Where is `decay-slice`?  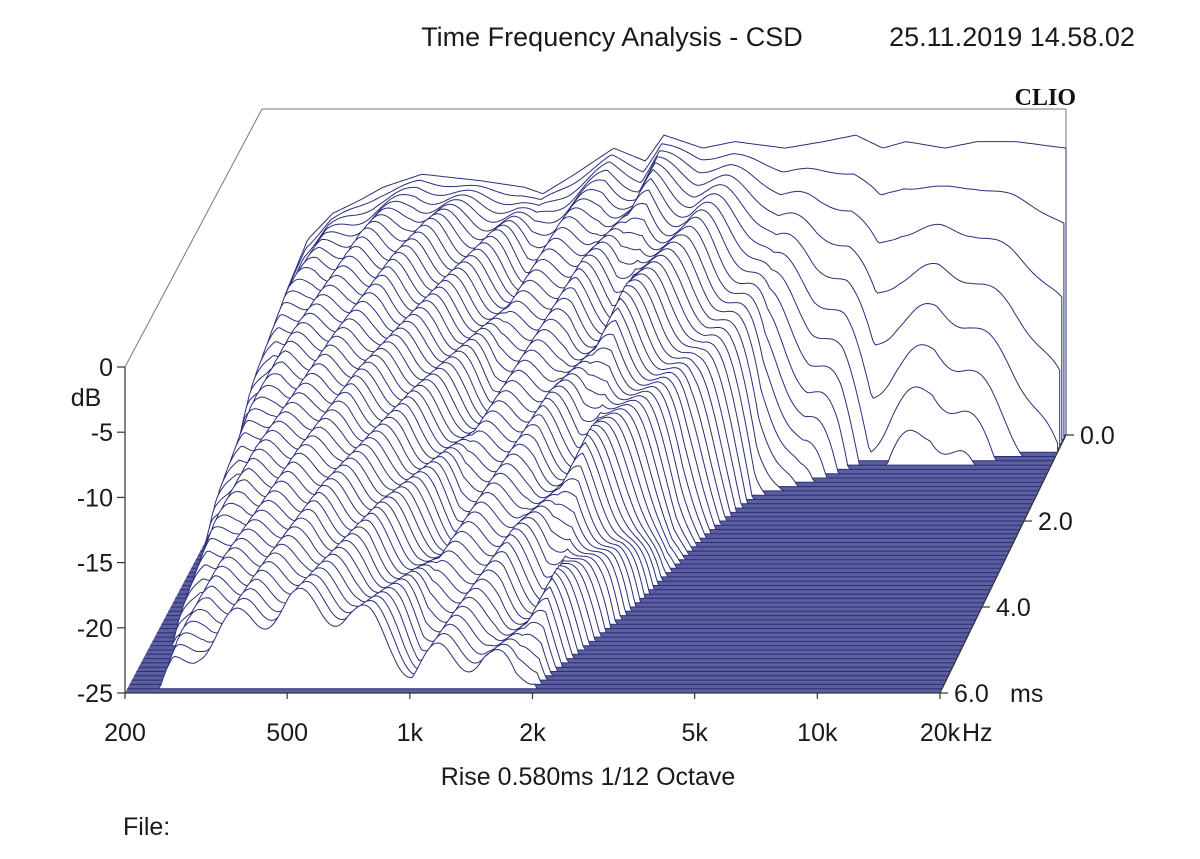
decay-slice is located at coordinates (535, 638).